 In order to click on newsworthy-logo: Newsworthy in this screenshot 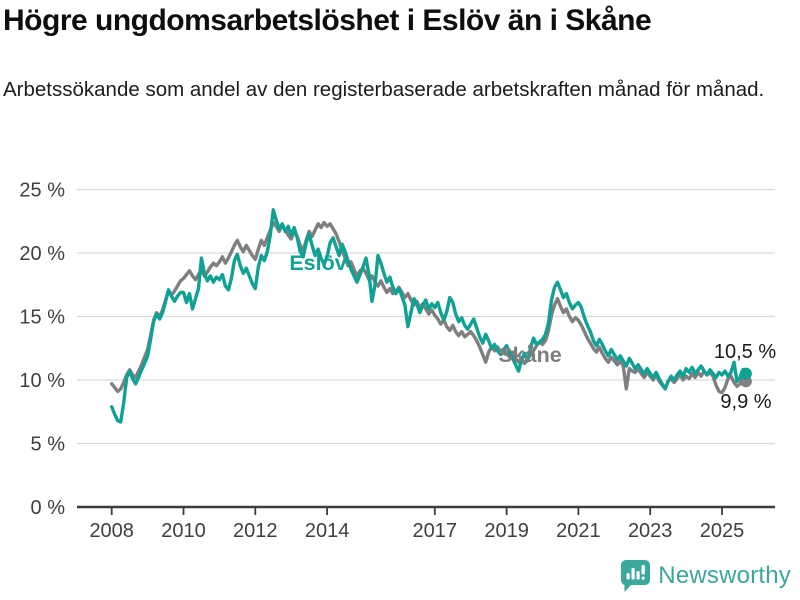, I will do `click(705, 576)`.